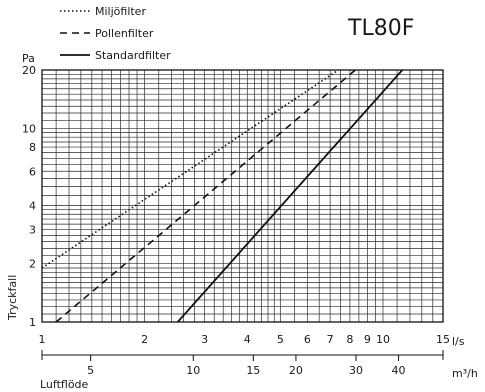 The image size is (485, 392). What do you see at coordinates (90, 370) in the screenshot?
I see `x2-tick-label: 5` at bounding box center [90, 370].